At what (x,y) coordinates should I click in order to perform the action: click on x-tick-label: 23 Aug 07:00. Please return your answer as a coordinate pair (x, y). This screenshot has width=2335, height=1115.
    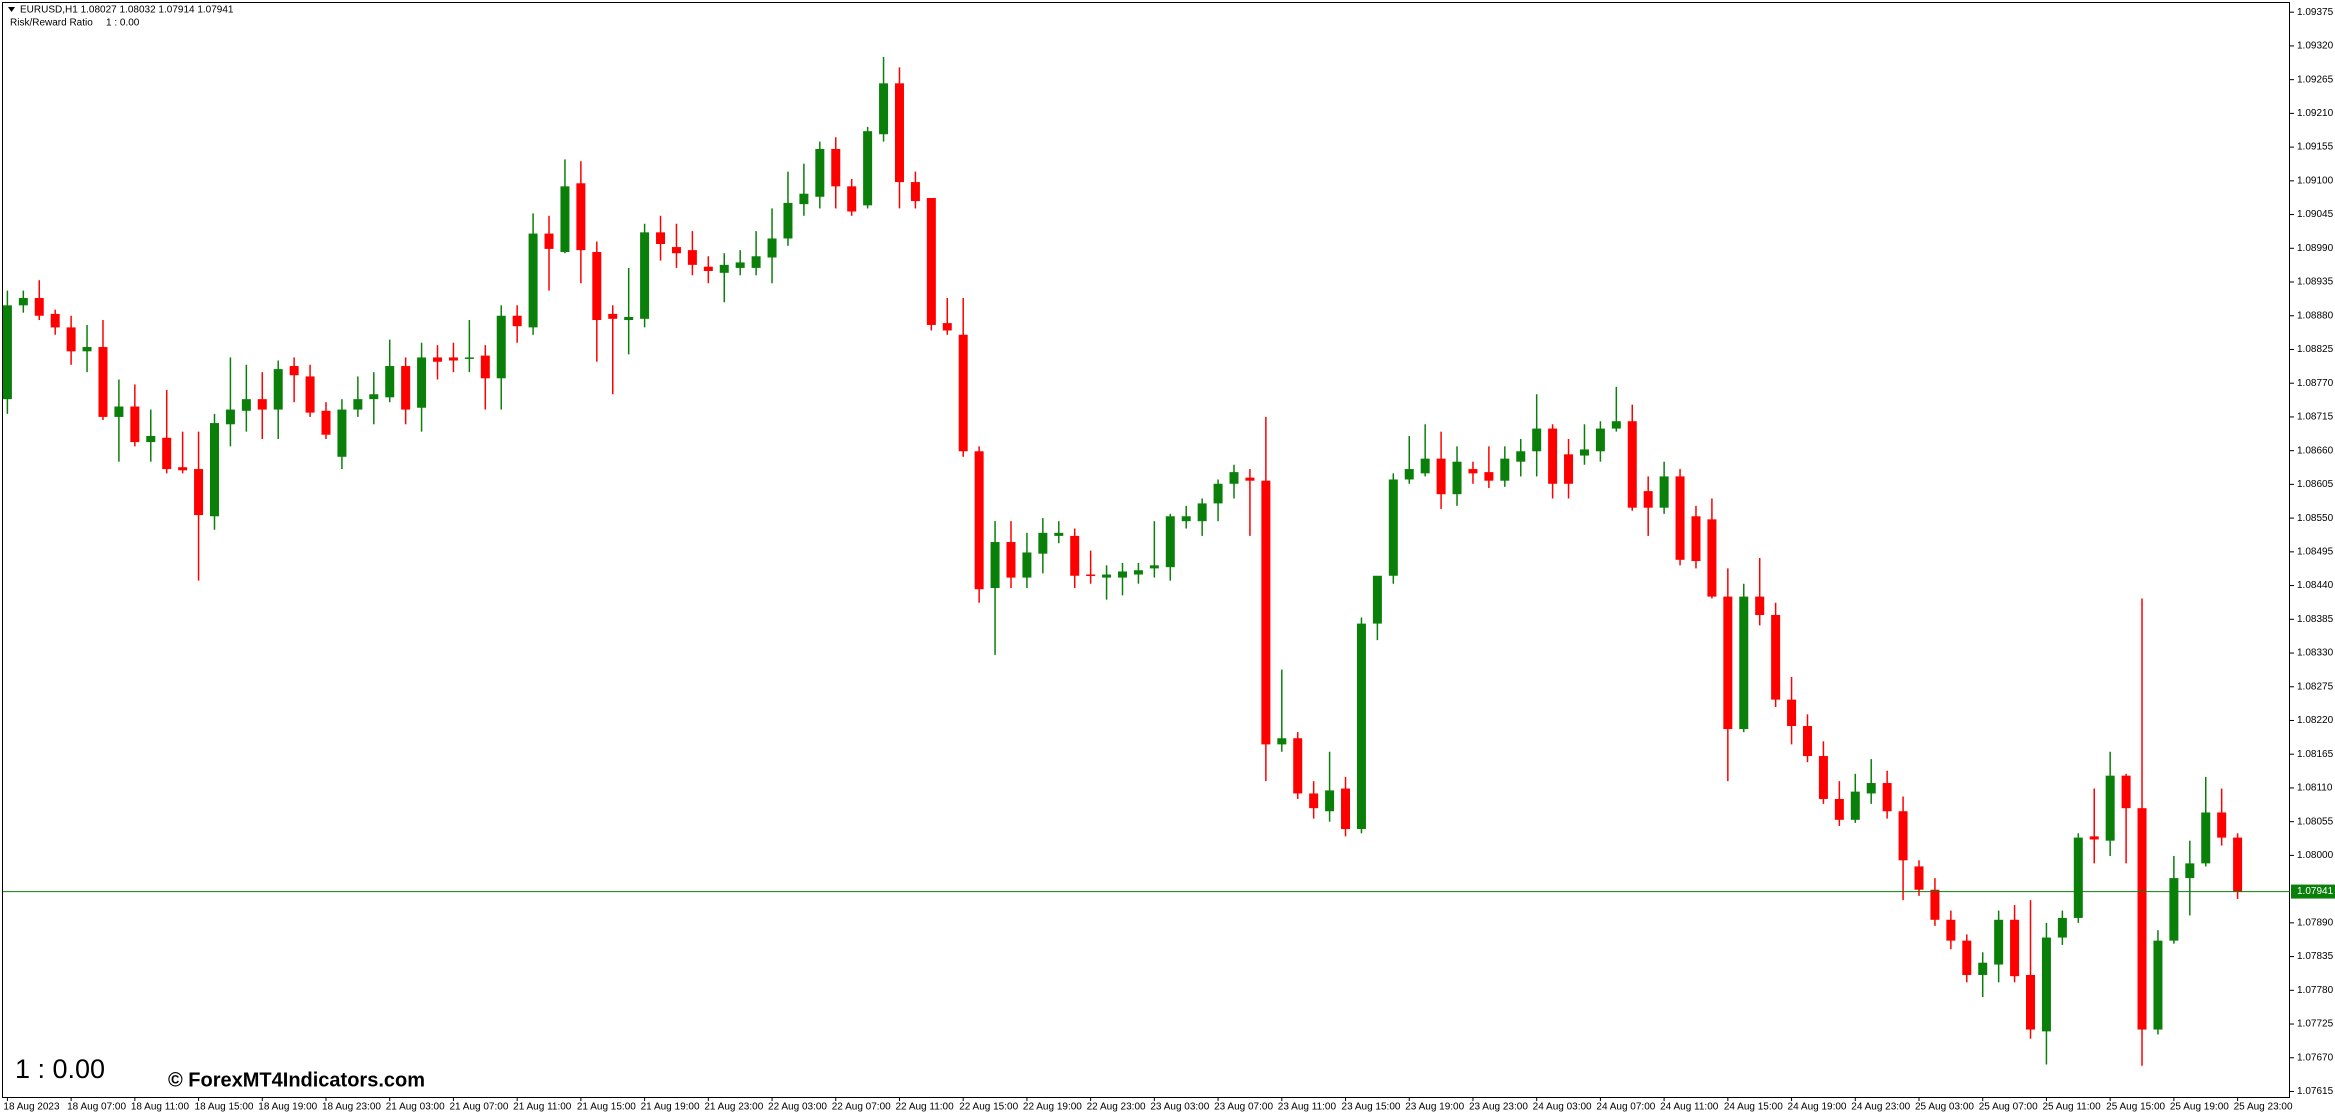
    Looking at the image, I should click on (1243, 1107).